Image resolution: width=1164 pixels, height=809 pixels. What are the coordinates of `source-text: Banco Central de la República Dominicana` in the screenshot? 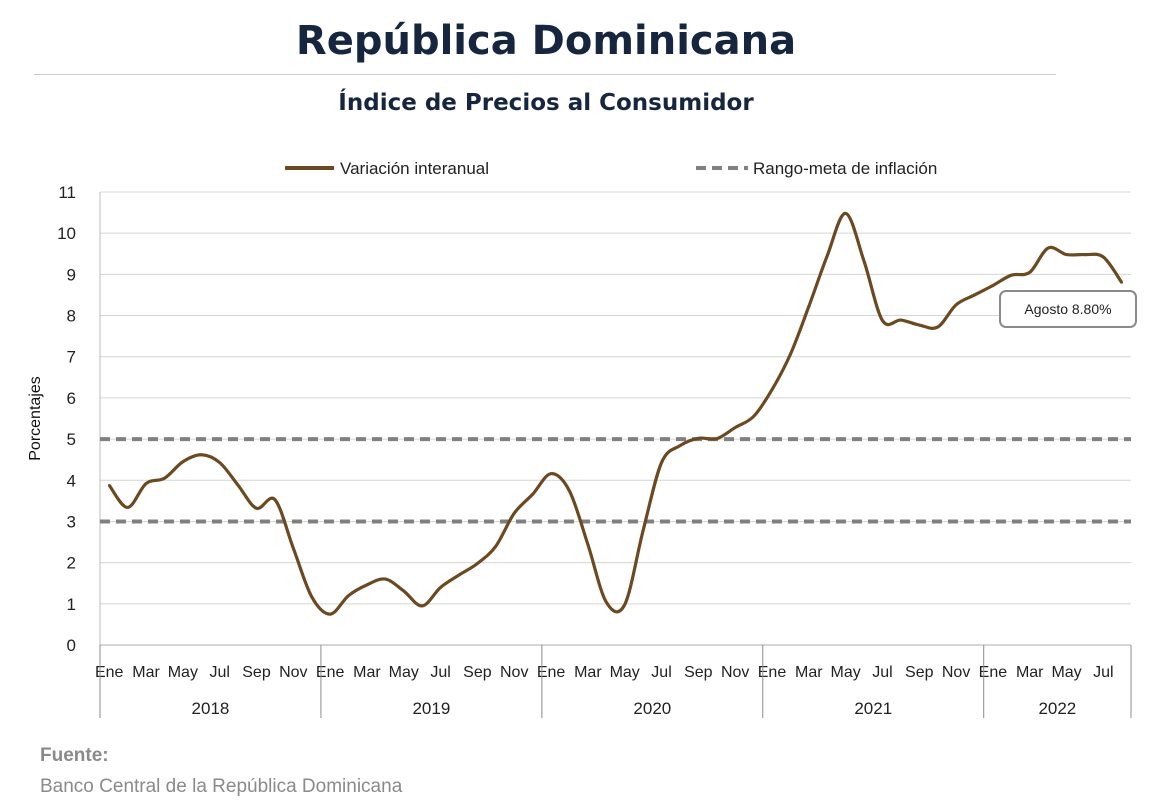 It's located at (221, 786).